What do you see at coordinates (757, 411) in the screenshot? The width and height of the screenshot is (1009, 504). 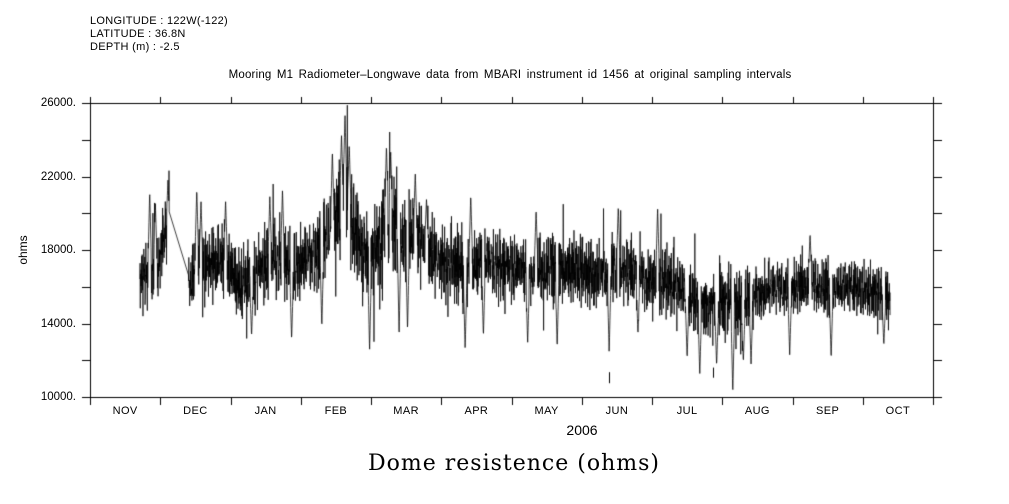 I see `x-tick-label-month: AUG` at bounding box center [757, 411].